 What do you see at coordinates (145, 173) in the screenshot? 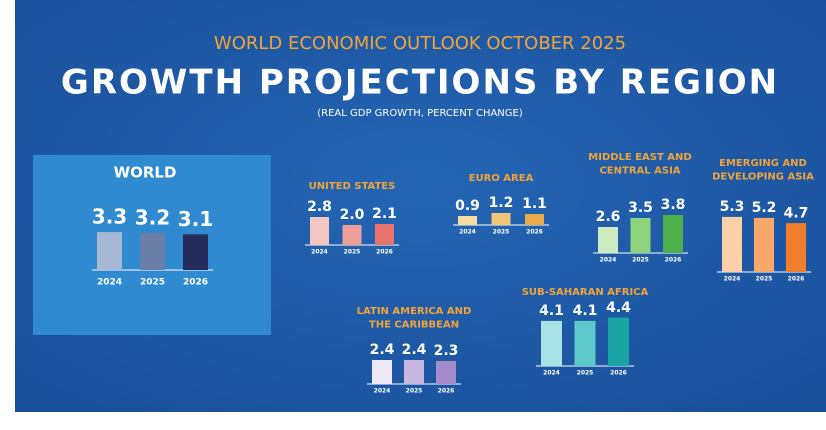
I see `region-title: WORLD` at bounding box center [145, 173].